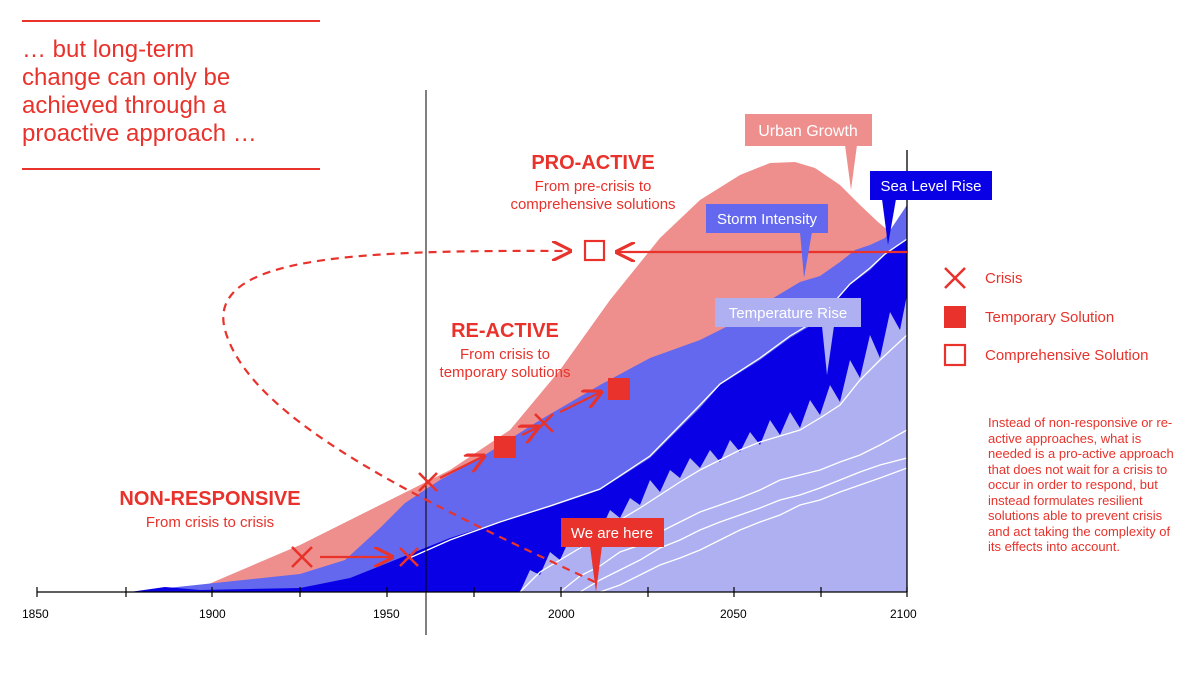  Describe the element at coordinates (955, 355) in the screenshot. I see `legend-comprehensive-solution-icon` at that location.